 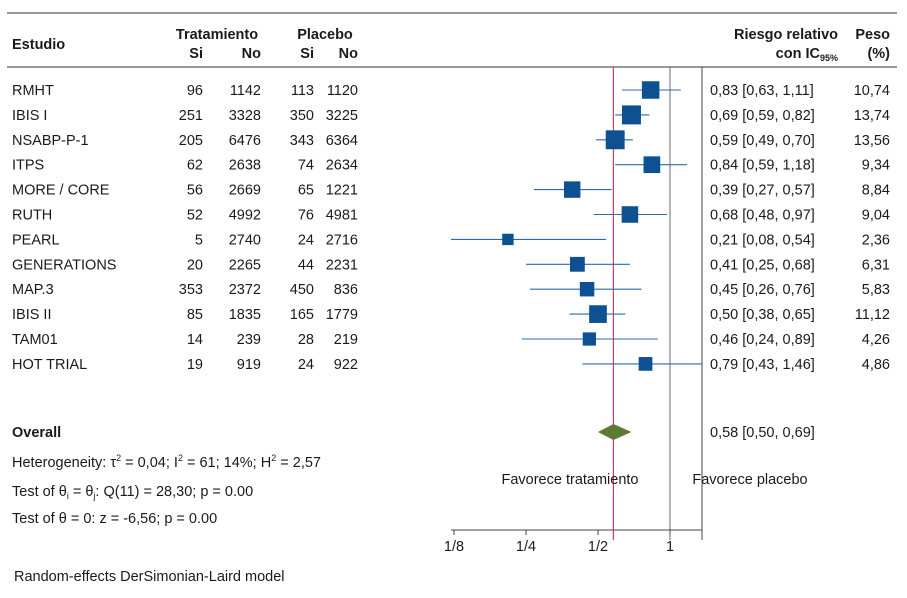 I want to click on header-study: Estudio, so click(x=38, y=45).